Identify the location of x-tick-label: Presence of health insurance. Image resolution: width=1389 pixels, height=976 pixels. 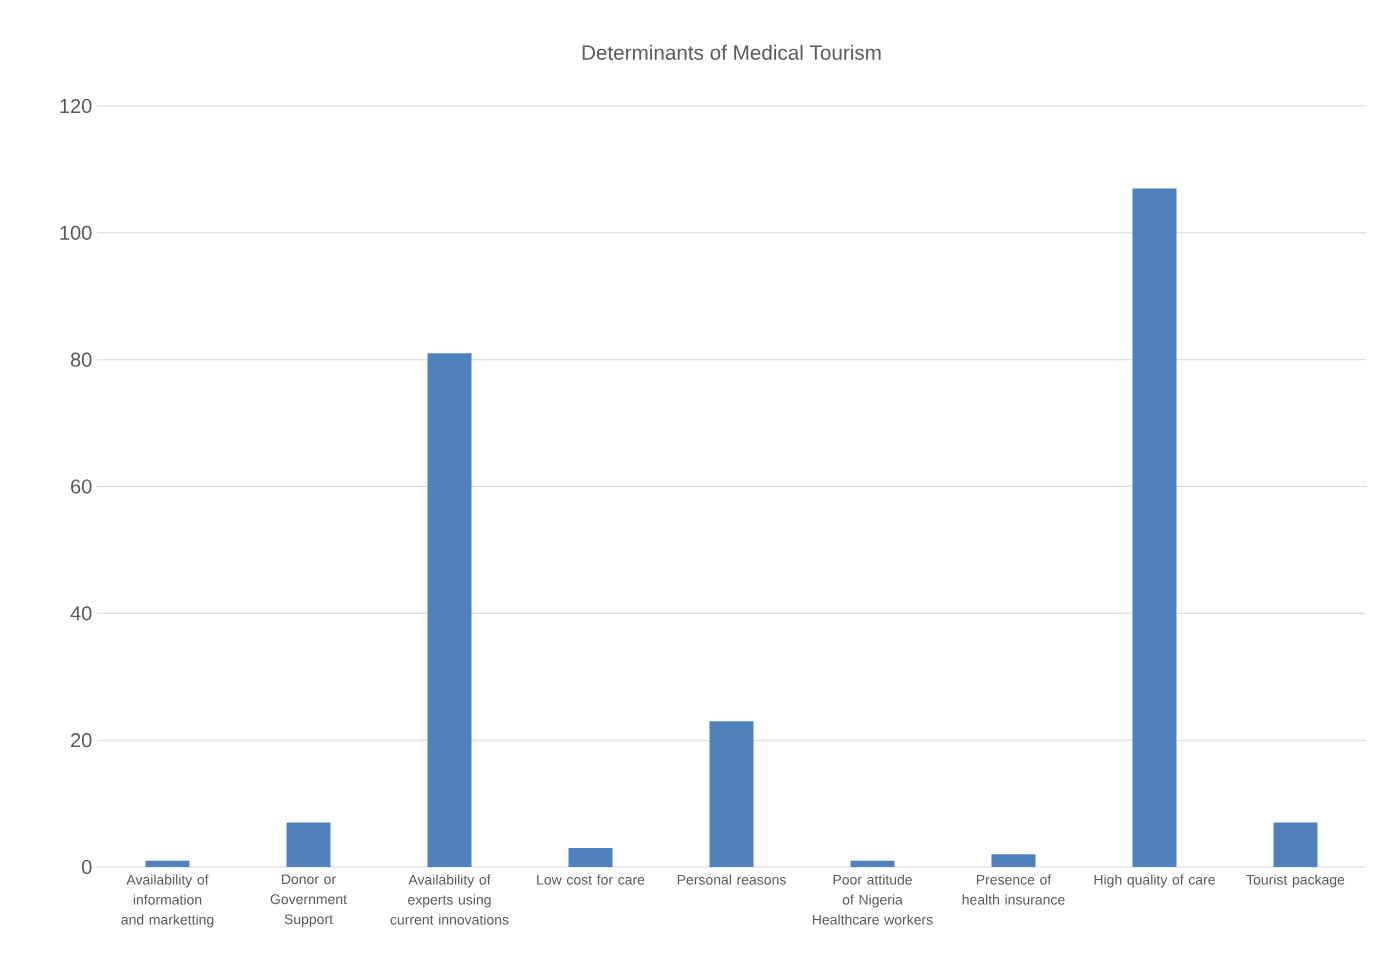
(1013, 889).